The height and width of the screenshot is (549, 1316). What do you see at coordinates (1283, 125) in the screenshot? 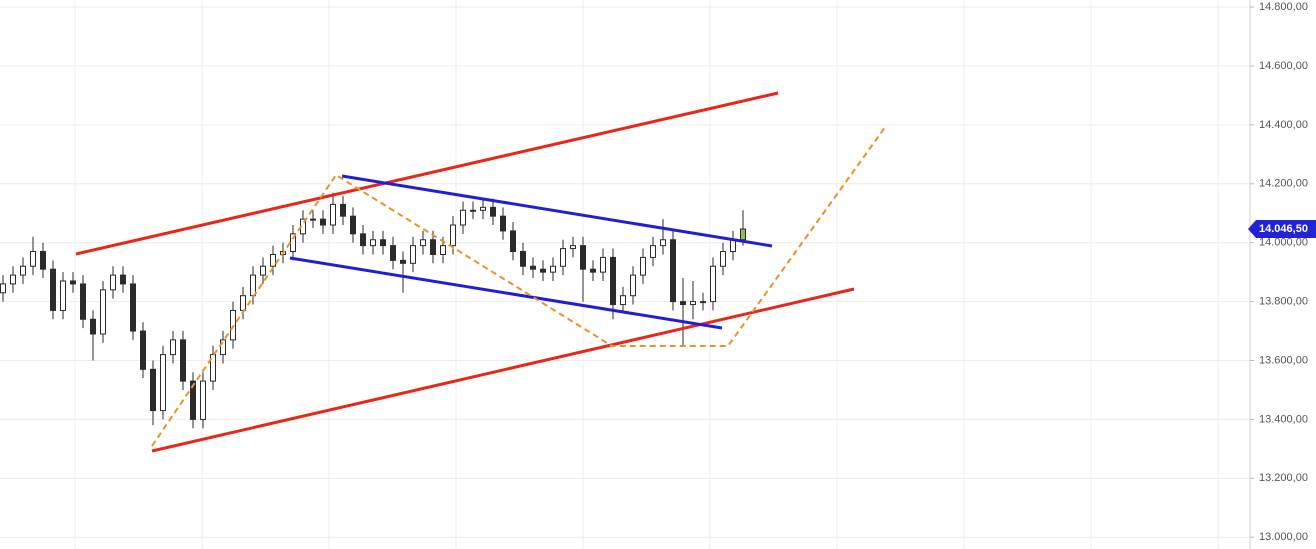
I see `y-tick-label: 14.400,00` at bounding box center [1283, 125].